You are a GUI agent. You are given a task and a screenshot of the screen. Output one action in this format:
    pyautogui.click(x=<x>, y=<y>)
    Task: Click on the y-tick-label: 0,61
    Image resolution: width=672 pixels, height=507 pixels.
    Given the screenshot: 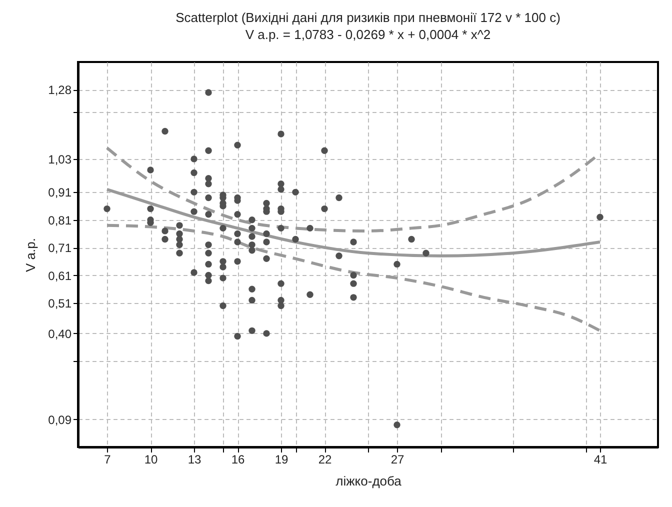 What is the action you would take?
    pyautogui.click(x=60, y=275)
    